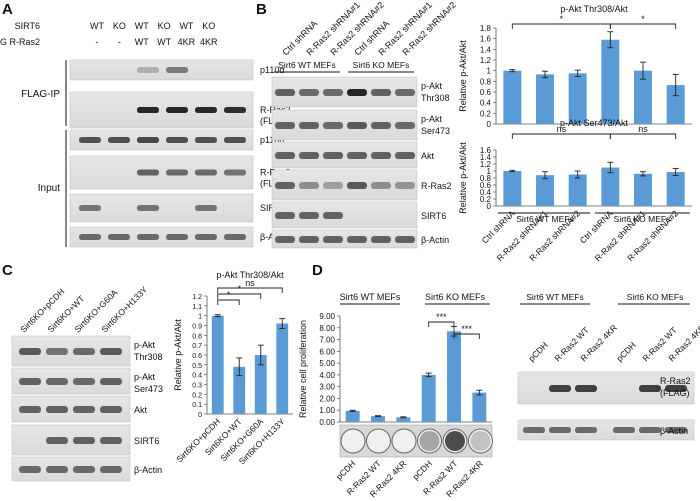 The image size is (700, 501). Describe the element at coordinates (20, 42) in the screenshot. I see `panel-a-flag-row-label: FLAG R-Ras2` at that location.